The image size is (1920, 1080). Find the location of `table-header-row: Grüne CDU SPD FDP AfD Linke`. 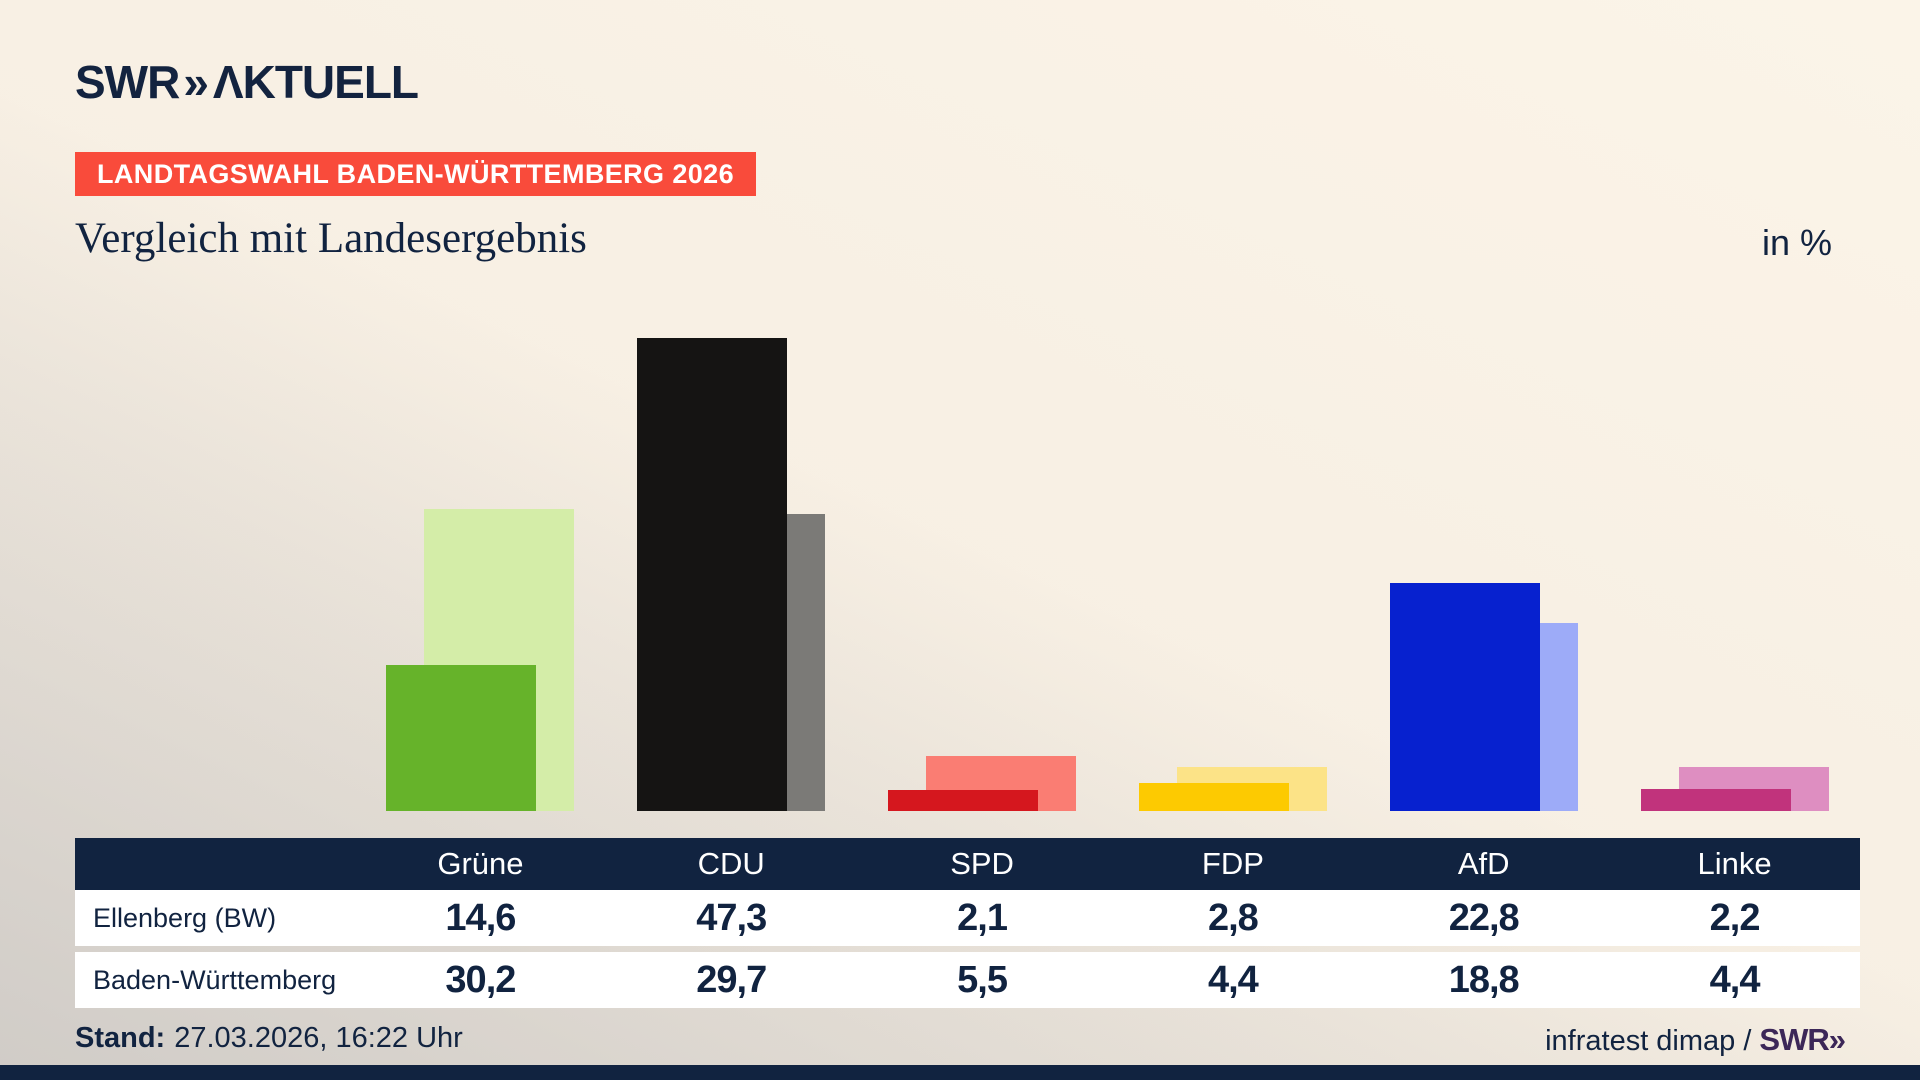

table-header-row: Grüne CDU SPD FDP AfD Linke is located at coordinates (967, 864).